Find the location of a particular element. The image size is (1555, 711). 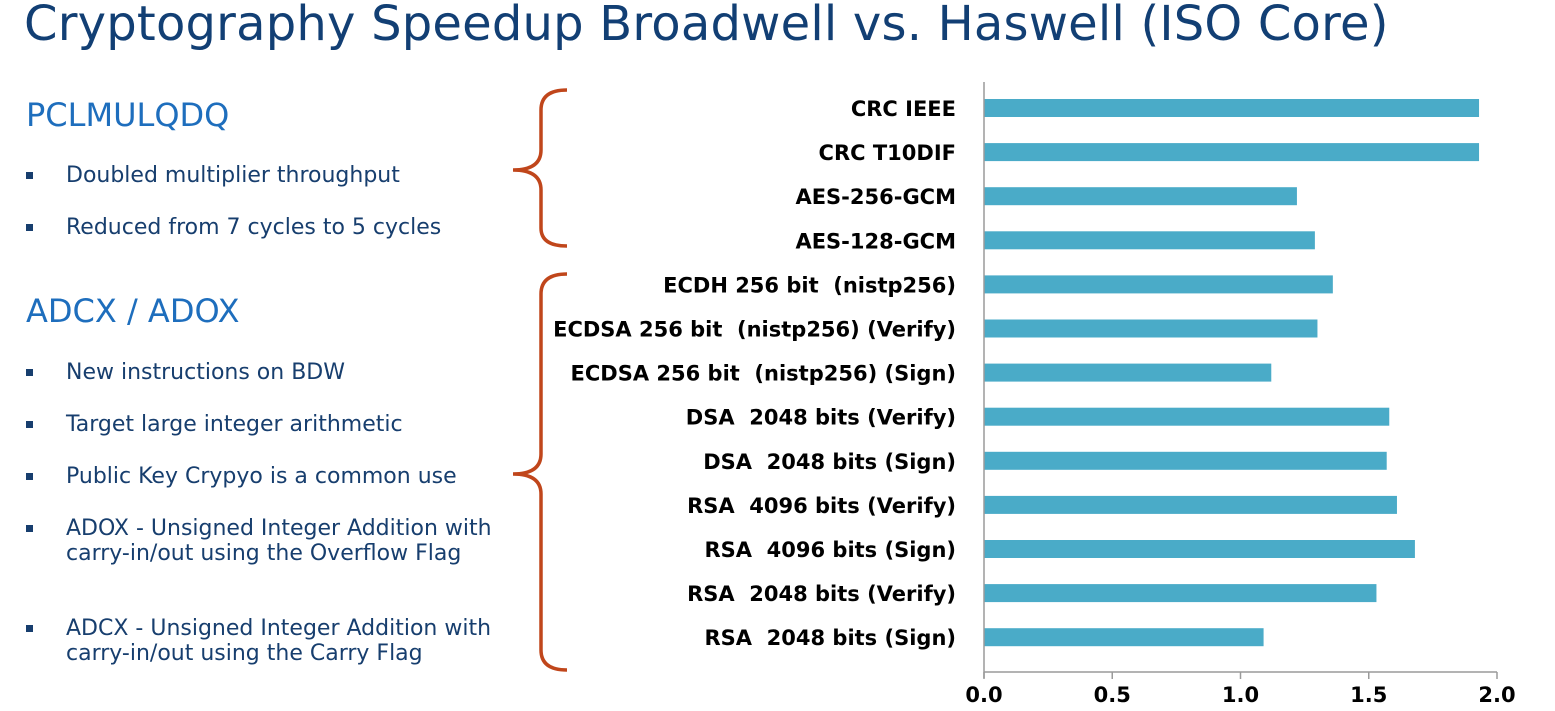

category-label: ECDSA 256 bit (nistp256) (Verify) is located at coordinates (754, 330).